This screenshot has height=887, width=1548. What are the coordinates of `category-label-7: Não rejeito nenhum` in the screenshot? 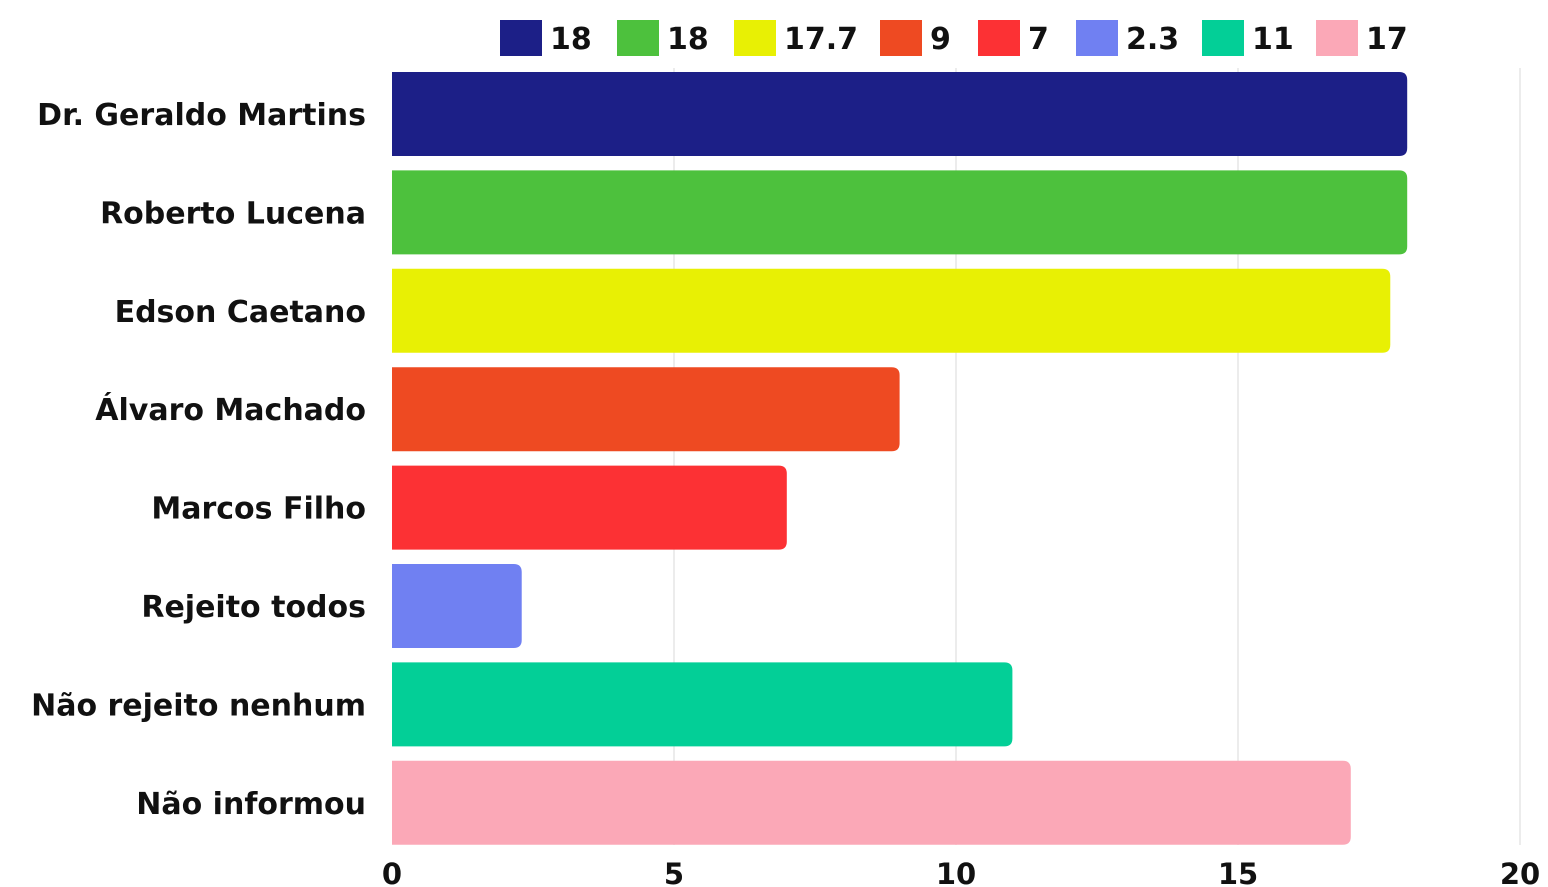 It's located at (198, 705).